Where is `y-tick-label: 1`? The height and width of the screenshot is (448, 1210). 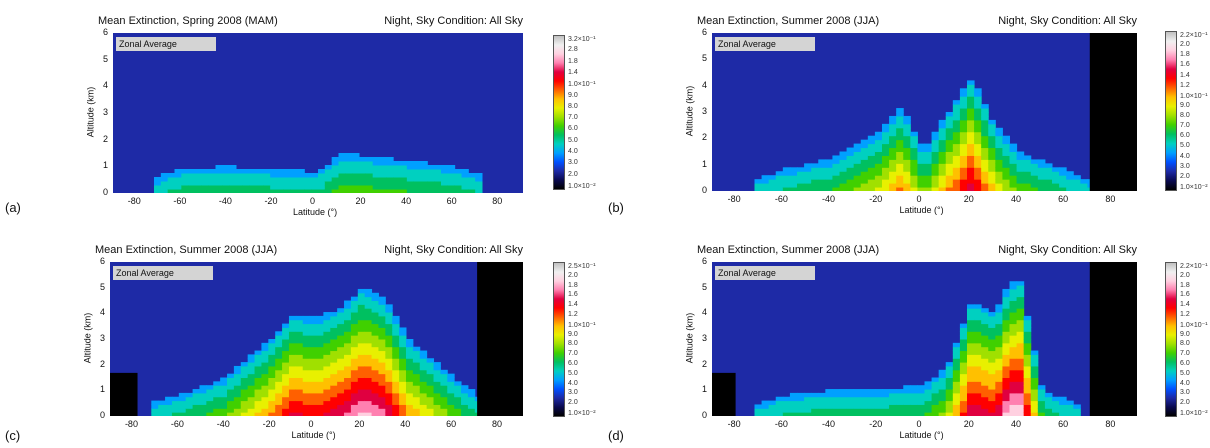 y-tick-label: 1 is located at coordinates (106, 165).